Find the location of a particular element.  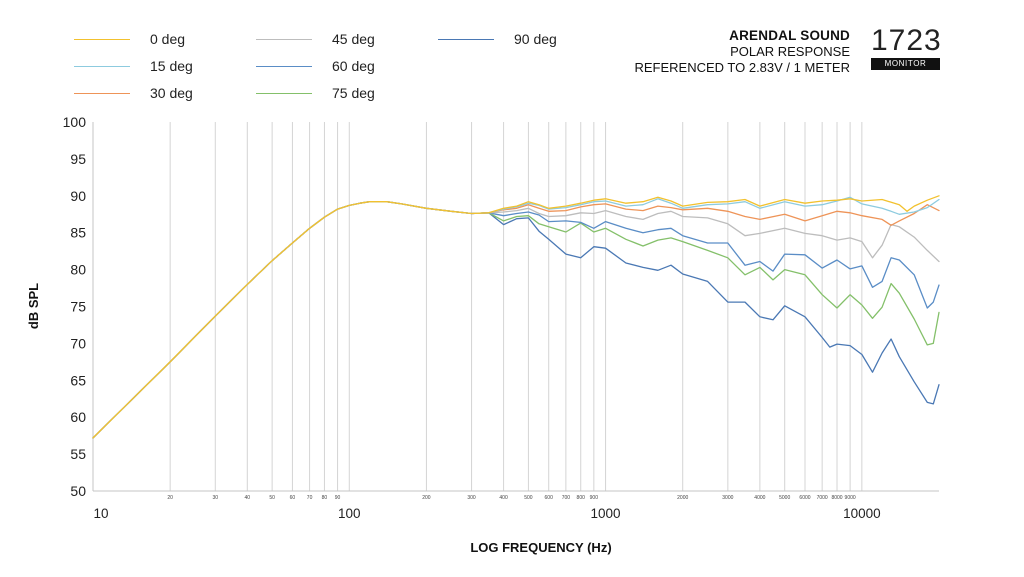

x-minor-tick-label: 60 is located at coordinates (293, 498).